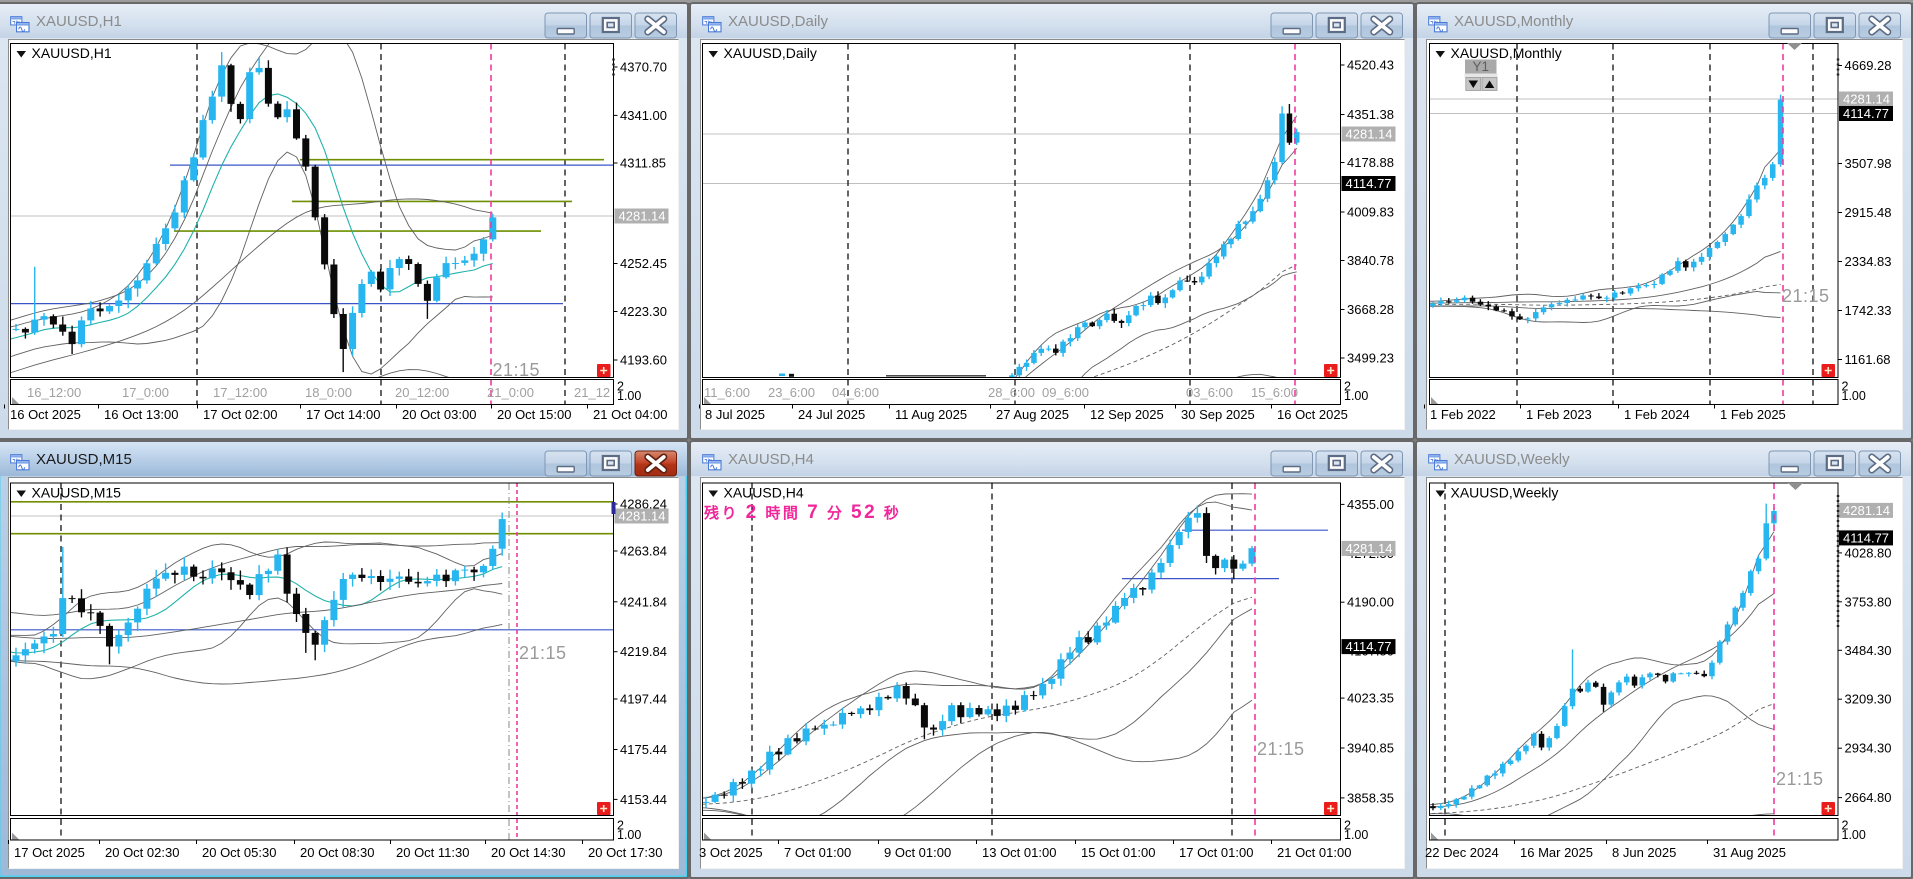 This screenshot has height=879, width=1913. I want to click on svg-text: 1 Feb 2024, so click(1657, 414).